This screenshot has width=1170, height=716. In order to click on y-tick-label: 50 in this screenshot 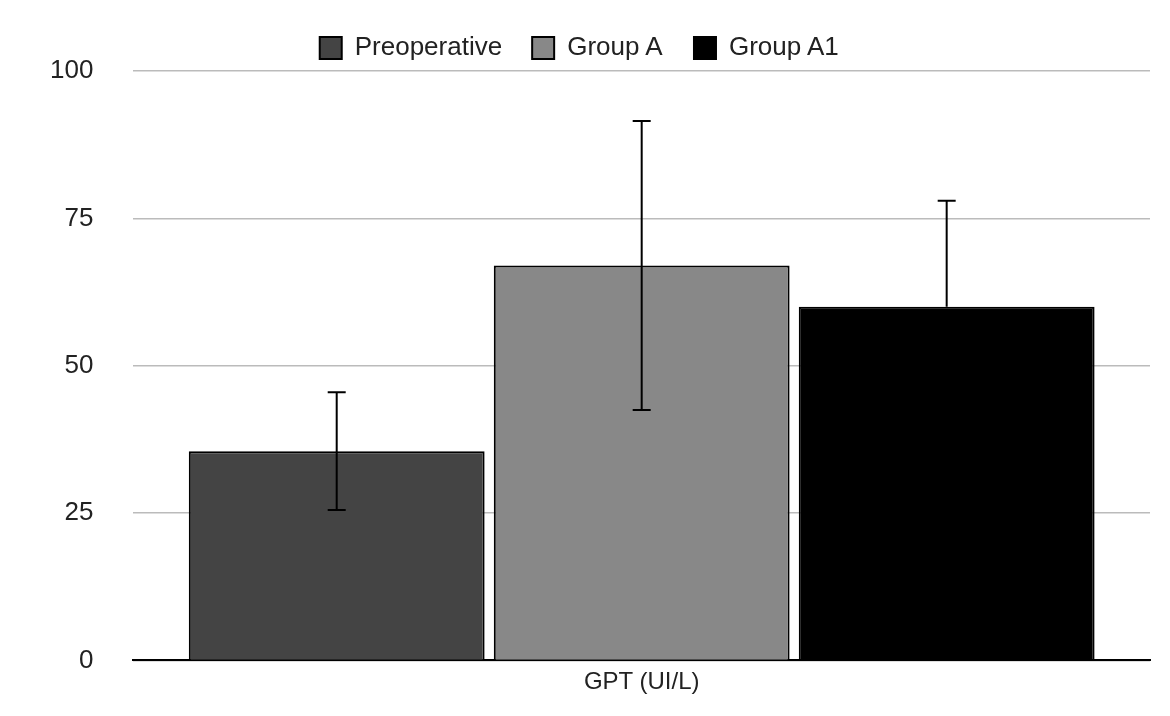, I will do `click(79, 363)`.